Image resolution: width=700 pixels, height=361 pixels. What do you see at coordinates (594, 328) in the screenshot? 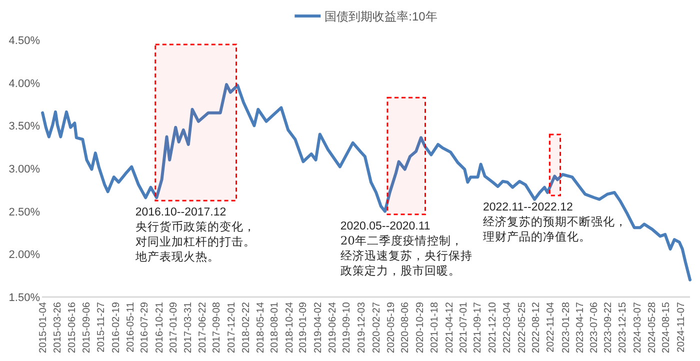
I see `x-tick-label: 2023-07-06` at bounding box center [594, 328].